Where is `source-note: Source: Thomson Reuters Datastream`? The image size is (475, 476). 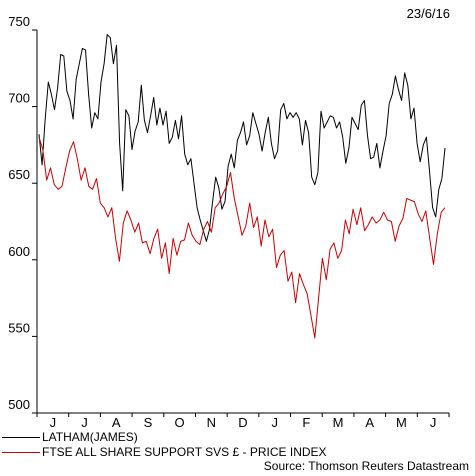 source-note: Source: Thomson Reuters Datastream is located at coordinates (366, 466).